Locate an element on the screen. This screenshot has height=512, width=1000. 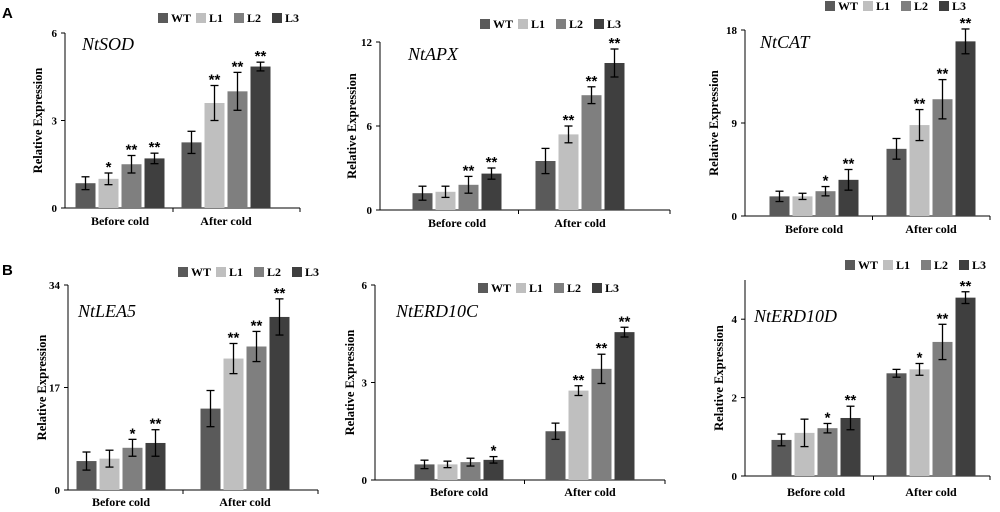
y-tick-label: 34 is located at coordinates (55, 286).